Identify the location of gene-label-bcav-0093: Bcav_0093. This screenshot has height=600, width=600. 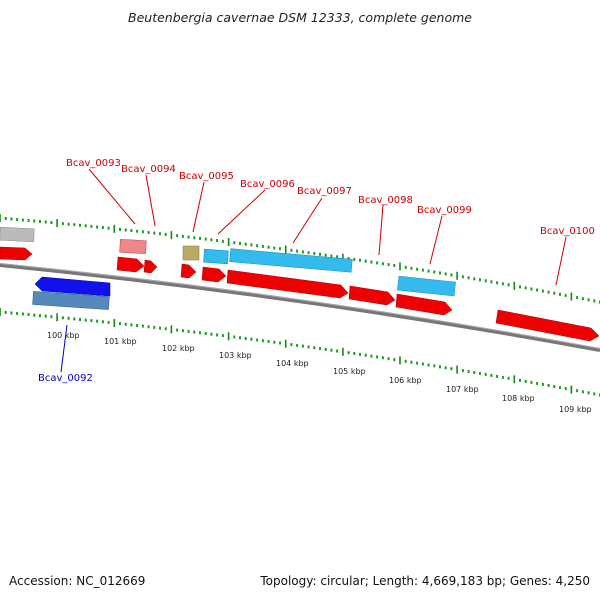
(93, 163).